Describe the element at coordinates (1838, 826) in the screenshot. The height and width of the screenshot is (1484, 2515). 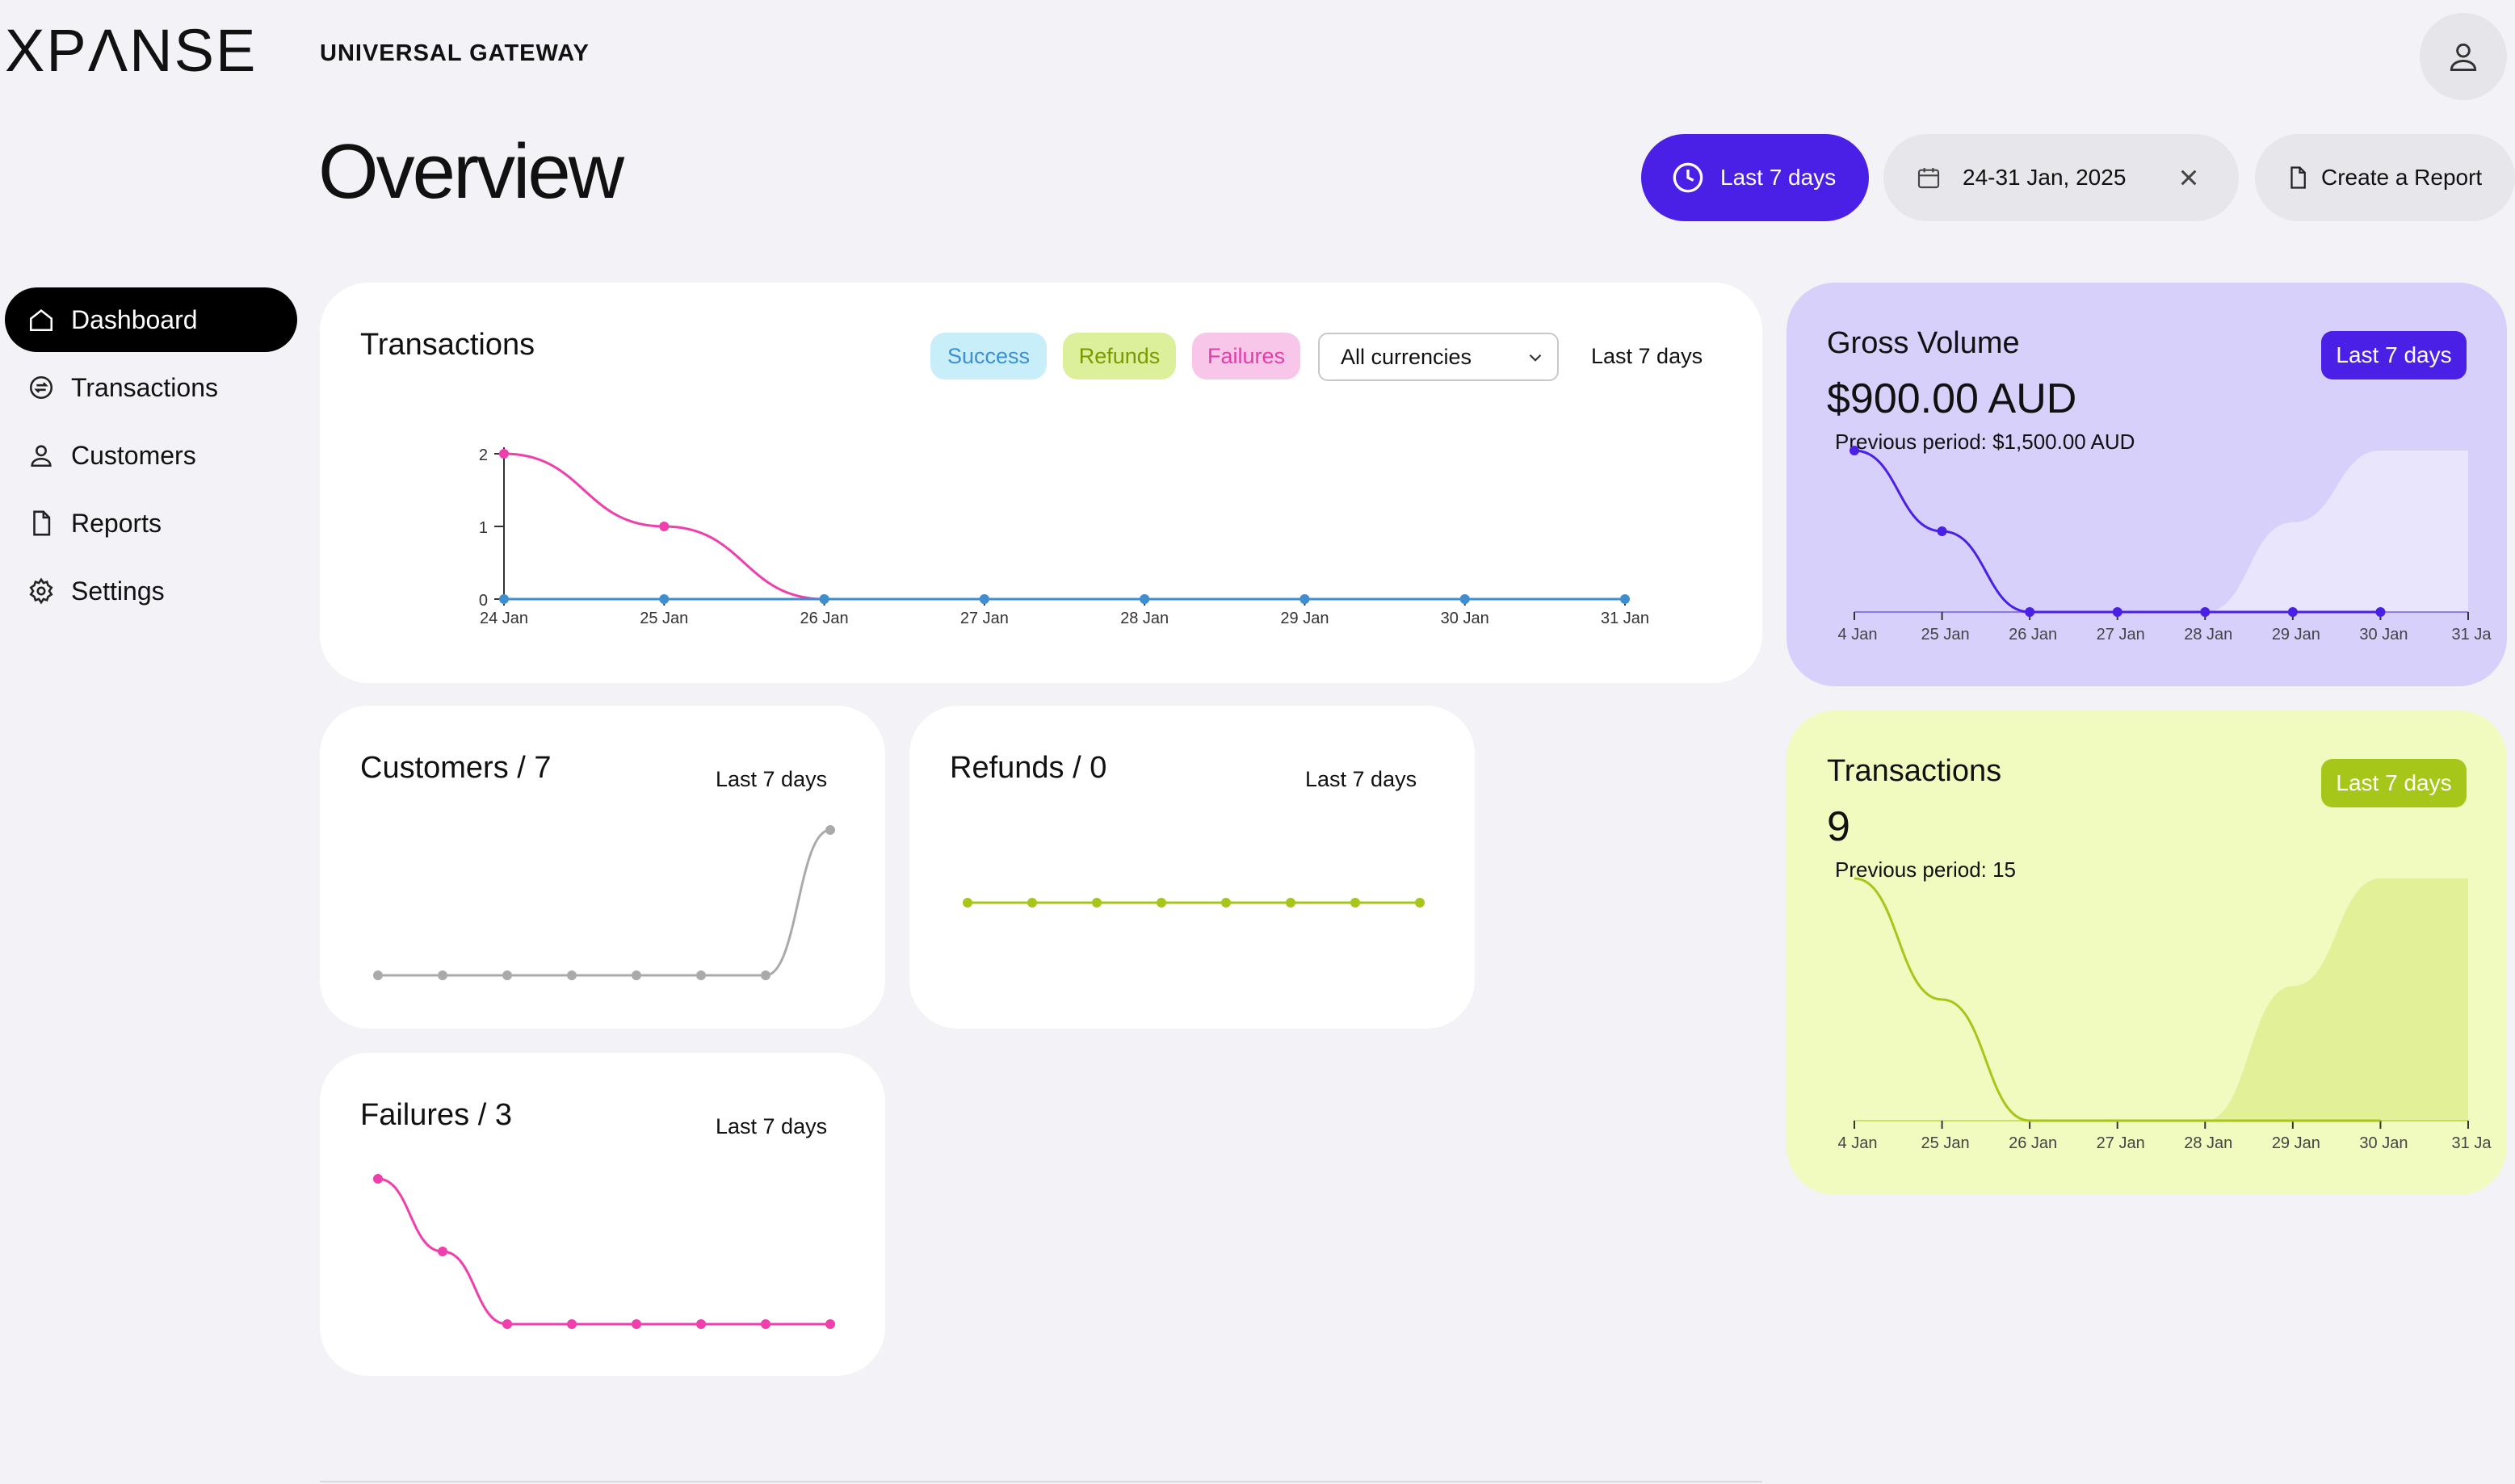
I see `transactions-summary-value: 9` at that location.